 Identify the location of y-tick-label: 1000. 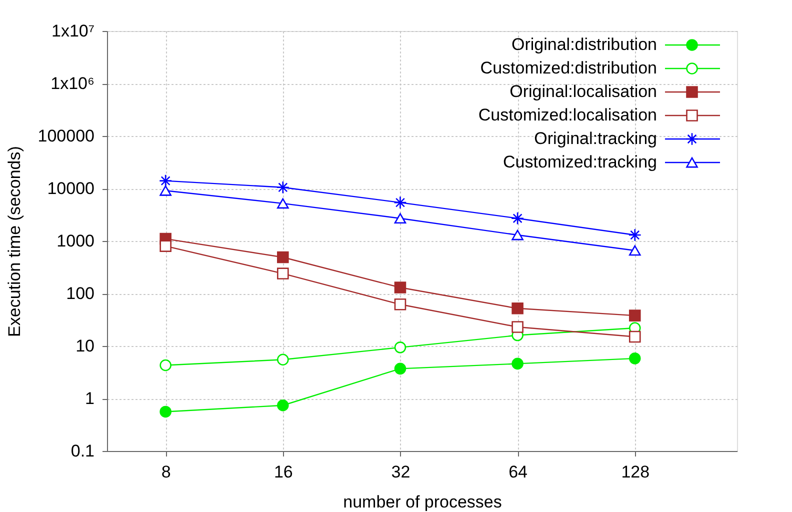
(75, 241).